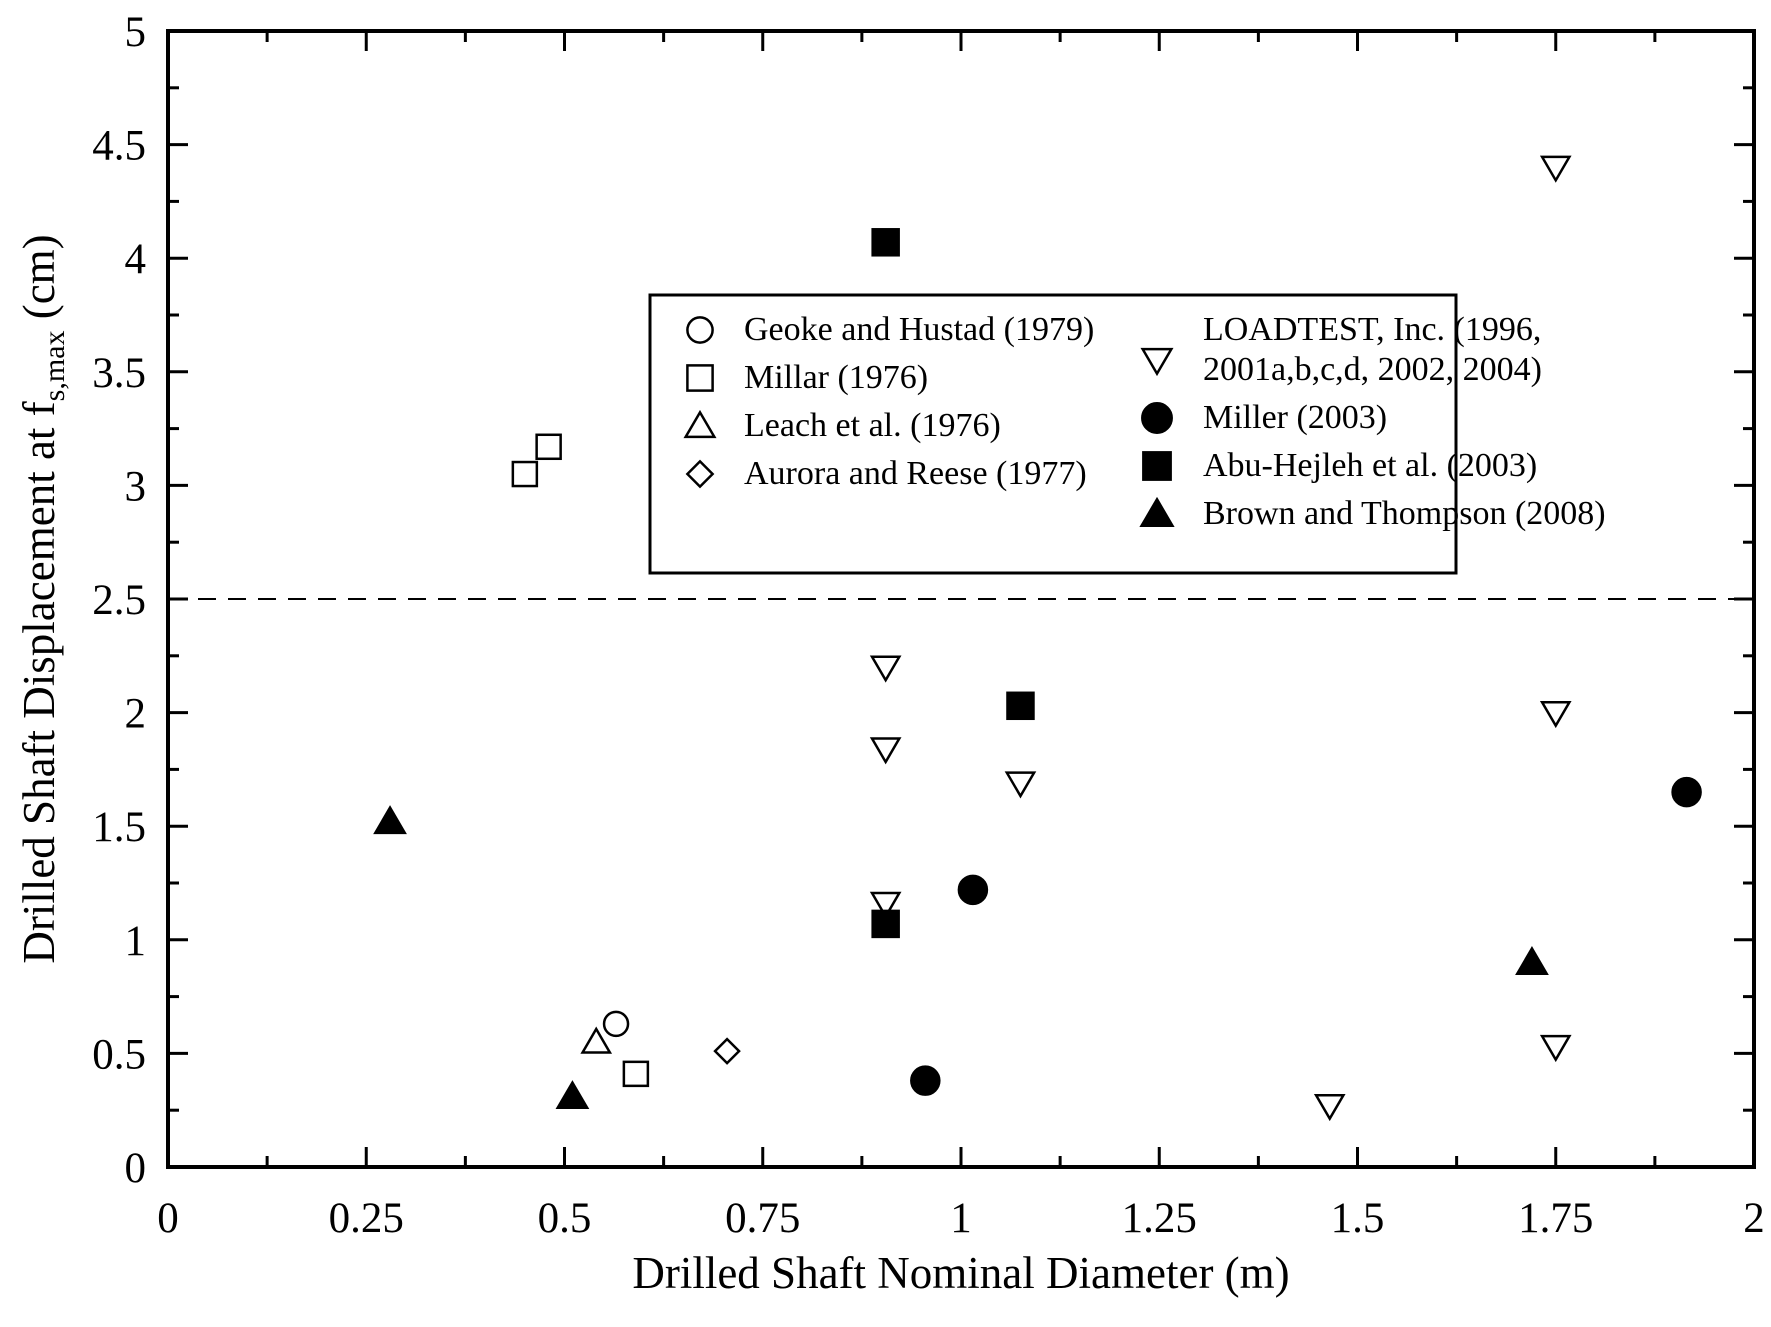 The height and width of the screenshot is (1327, 1771). Describe the element at coordinates (1157, 466) in the screenshot. I see `legend-marker-filled-square` at that location.